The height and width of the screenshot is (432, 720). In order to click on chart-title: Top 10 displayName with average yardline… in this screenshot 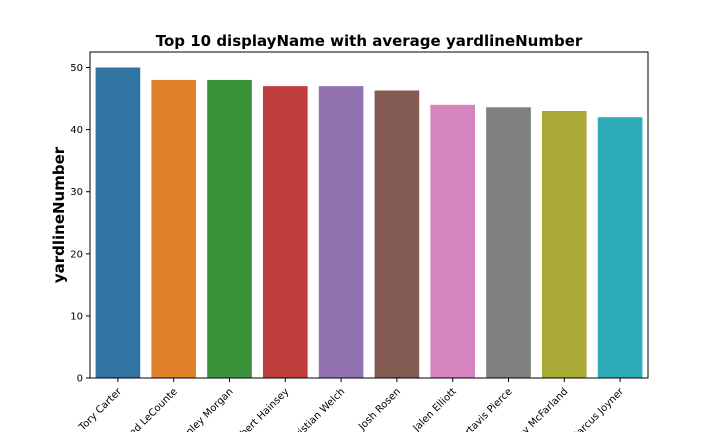, I will do `click(369, 41)`.